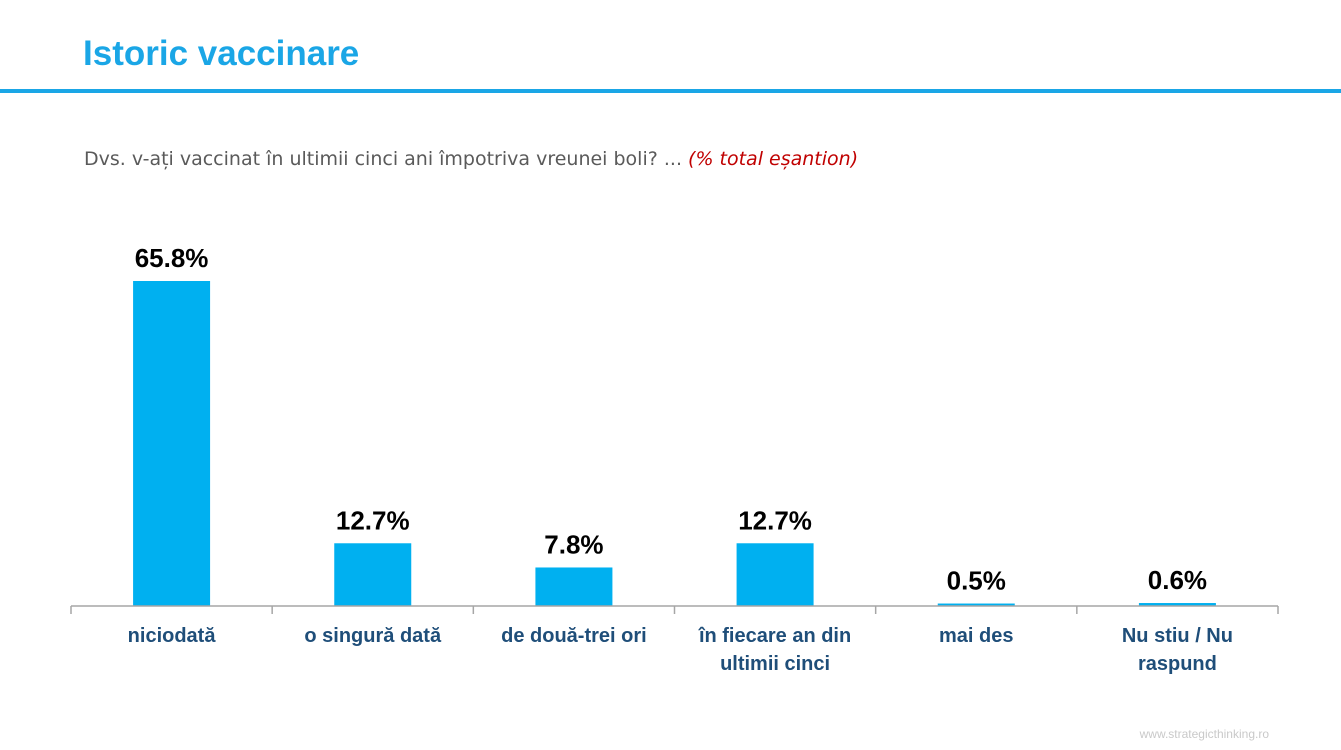 The image size is (1341, 750). What do you see at coordinates (773, 159) in the screenshot?
I see `question-note: (% total eșantion)` at bounding box center [773, 159].